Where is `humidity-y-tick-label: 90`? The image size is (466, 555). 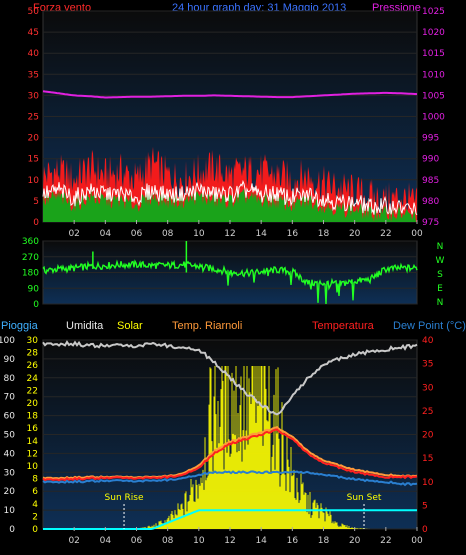 humidity-y-tick-label: 90 is located at coordinates (10, 360).